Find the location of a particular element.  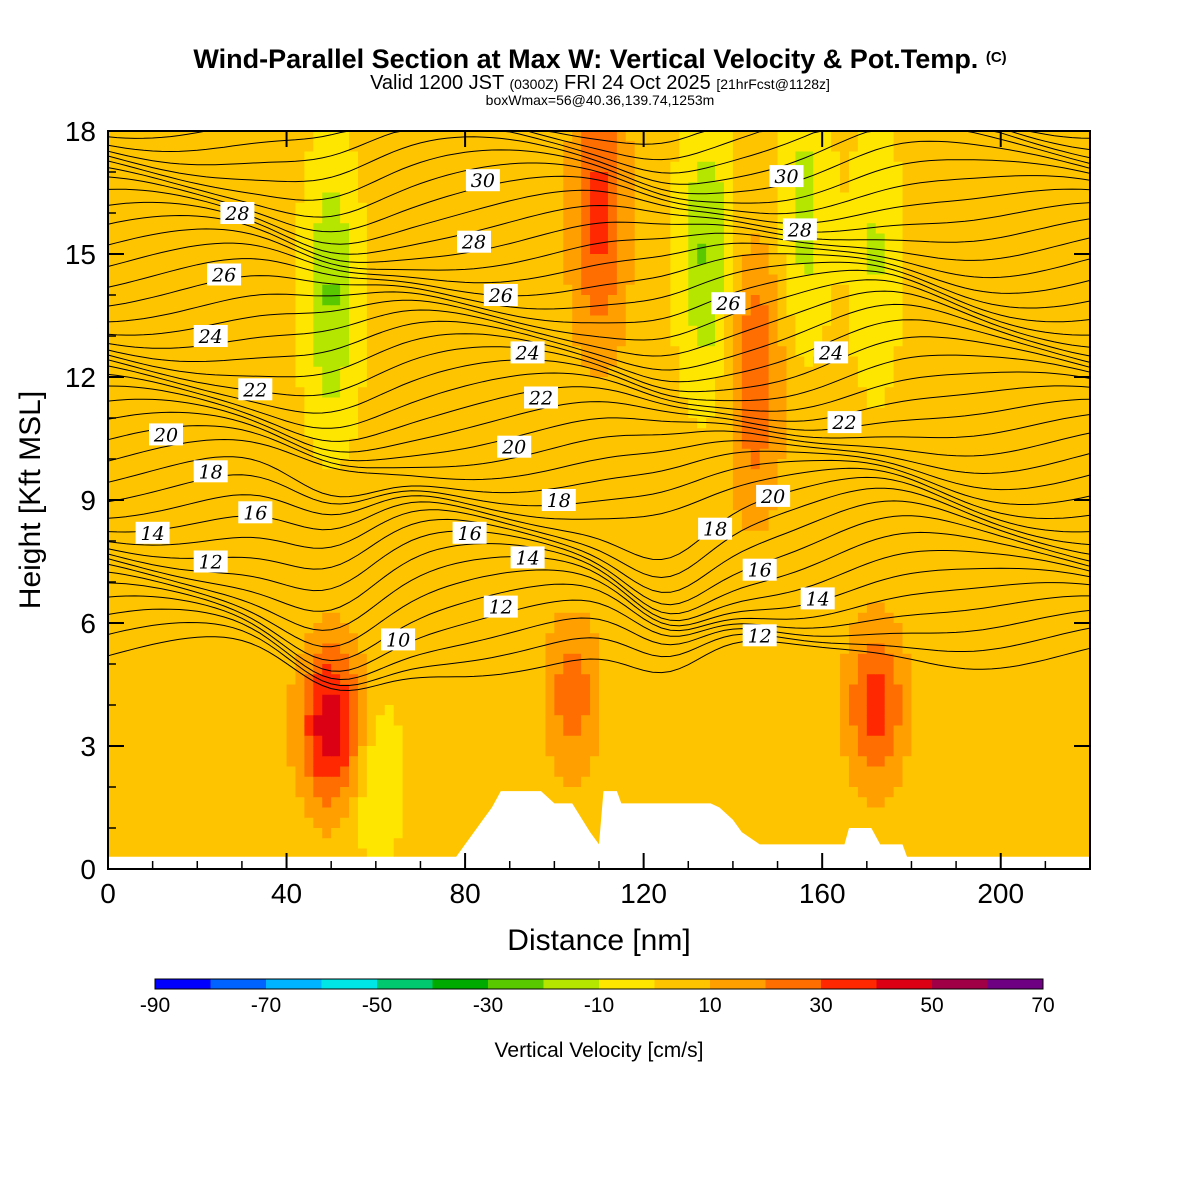

forecast-info: [21hrFcst@1128z] is located at coordinates (773, 84).